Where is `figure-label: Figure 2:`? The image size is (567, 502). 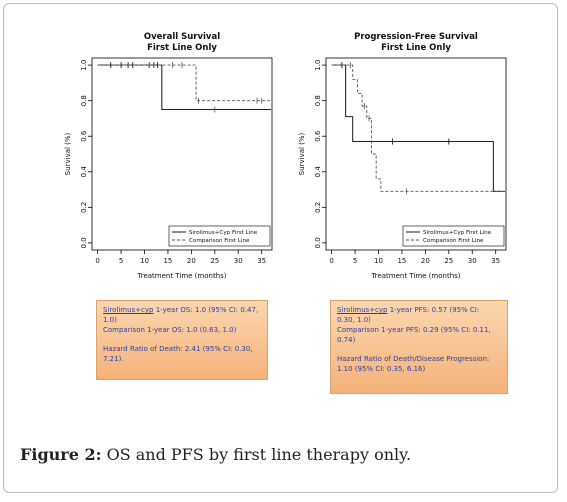
figure-label: Figure 2: is located at coordinates (61, 454).